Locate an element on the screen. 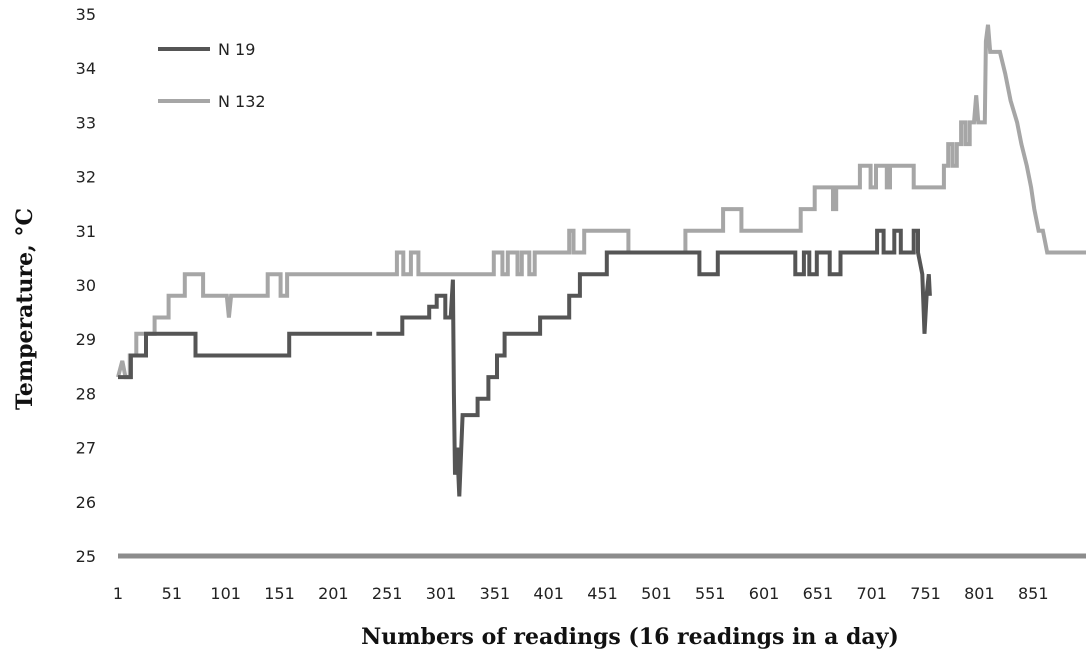 The image size is (1086, 656). x-tick-label: 51 is located at coordinates (172, 593).